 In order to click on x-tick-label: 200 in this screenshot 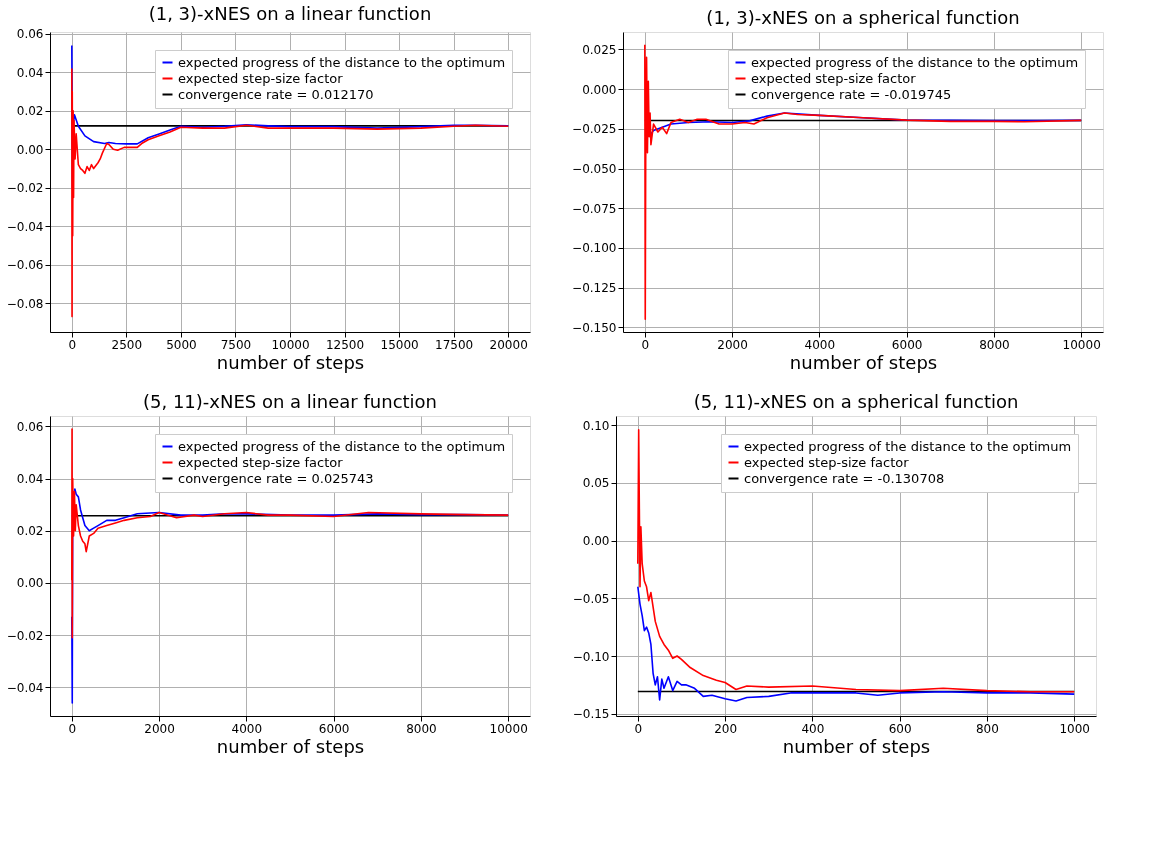, I will do `click(726, 728)`.